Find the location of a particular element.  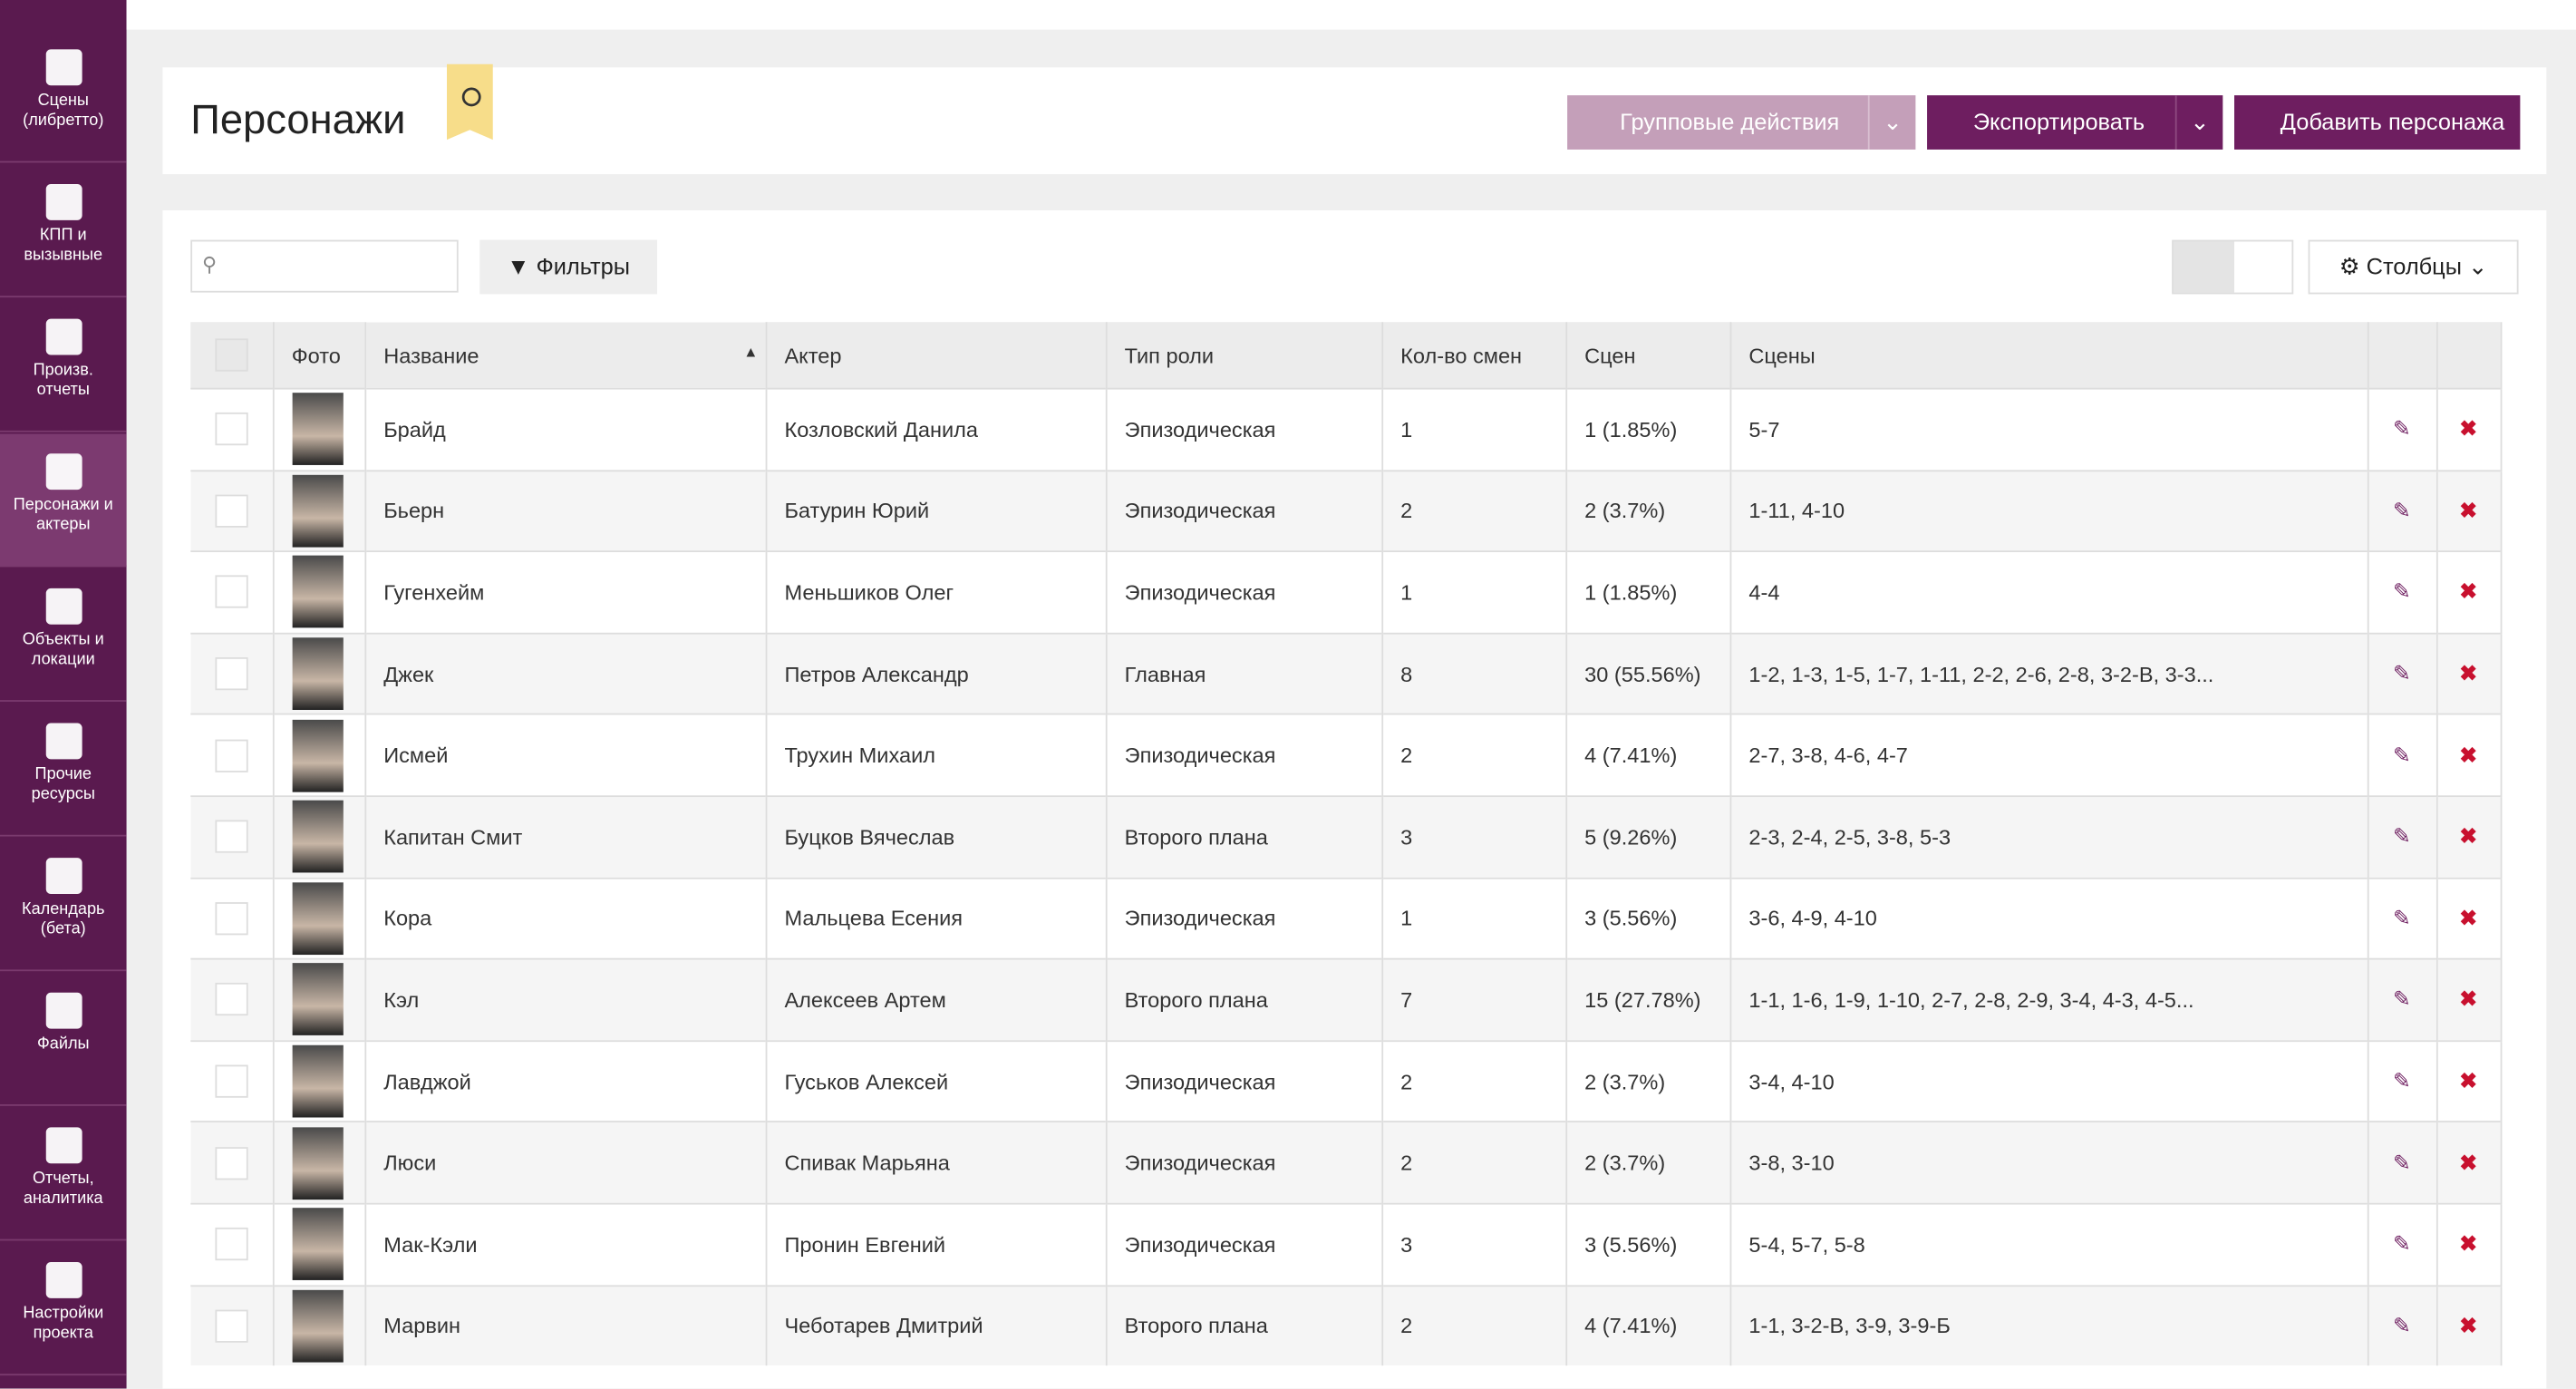

page-title: Персонажи is located at coordinates (298, 119).